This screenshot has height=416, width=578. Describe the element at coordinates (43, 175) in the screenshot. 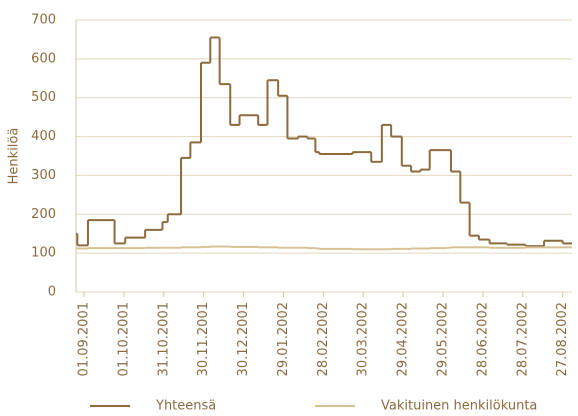

I see `y-tick-label: 300` at that location.